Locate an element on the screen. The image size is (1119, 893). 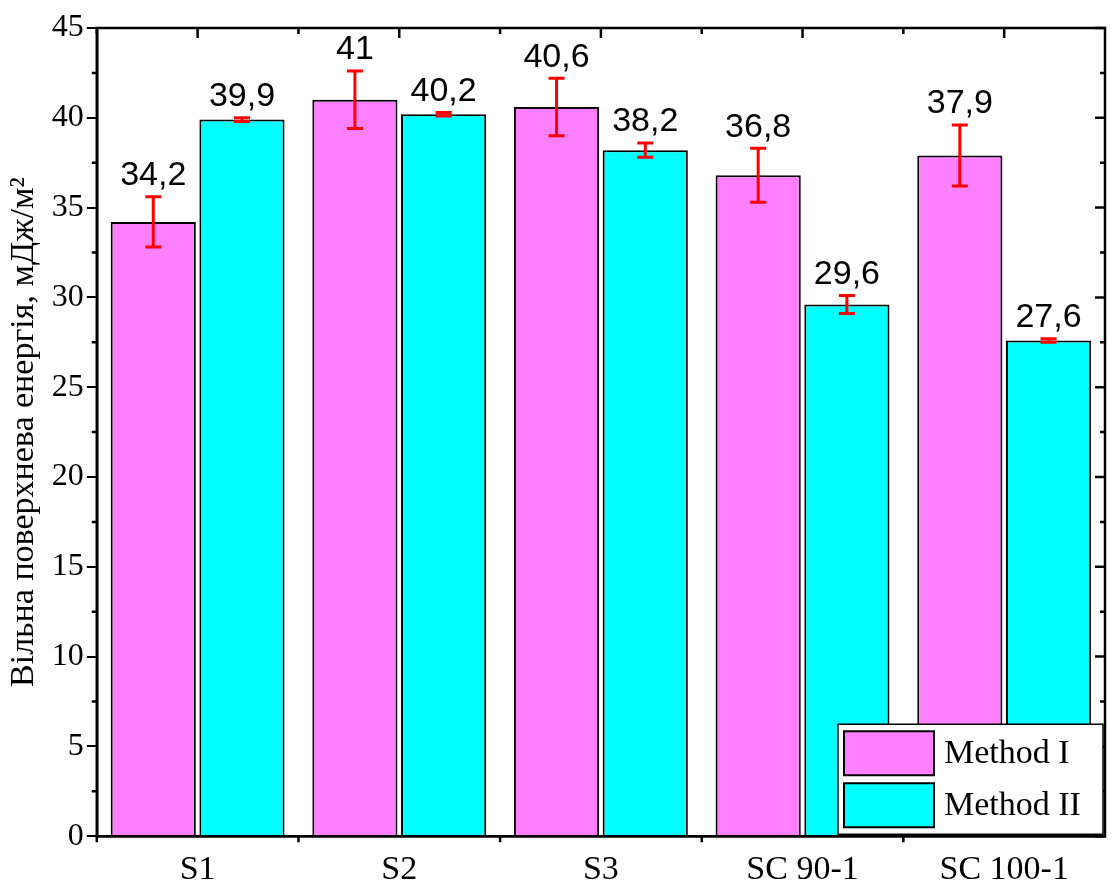
y-tick-label: 35 is located at coordinates (67, 205).